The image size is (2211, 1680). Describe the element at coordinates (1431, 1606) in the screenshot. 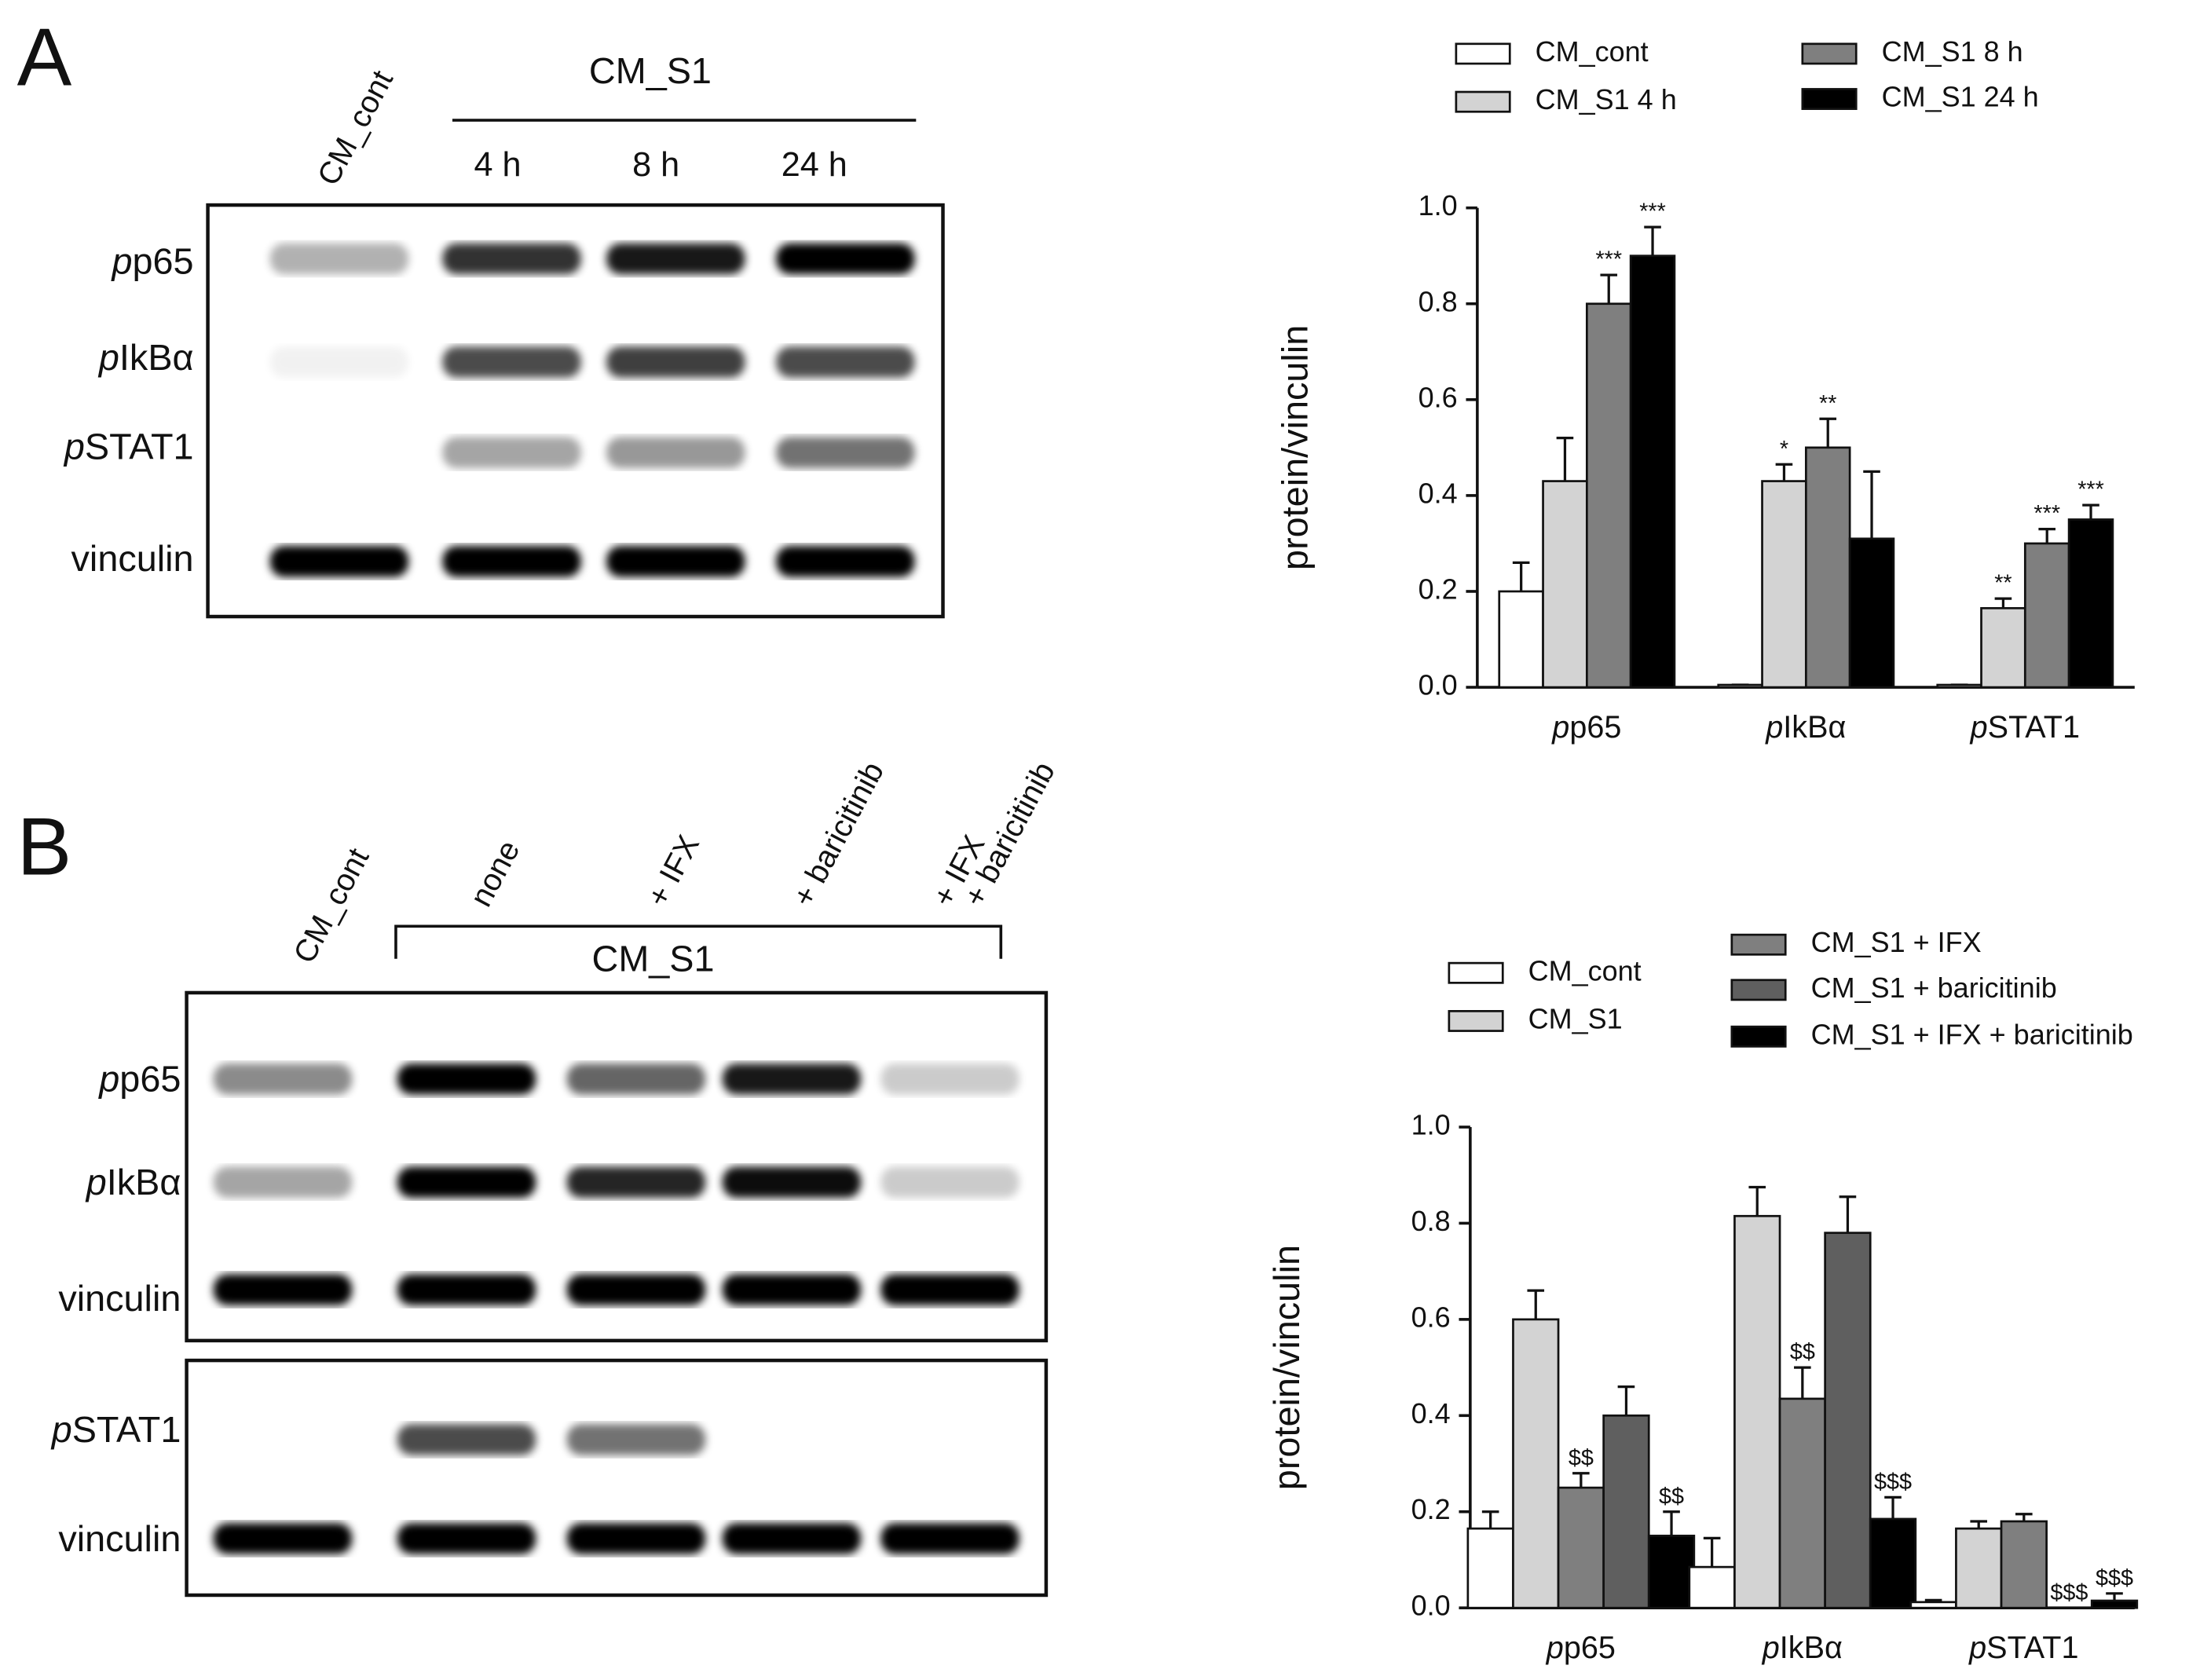

I see `y-tick-label: 0.0` at that location.